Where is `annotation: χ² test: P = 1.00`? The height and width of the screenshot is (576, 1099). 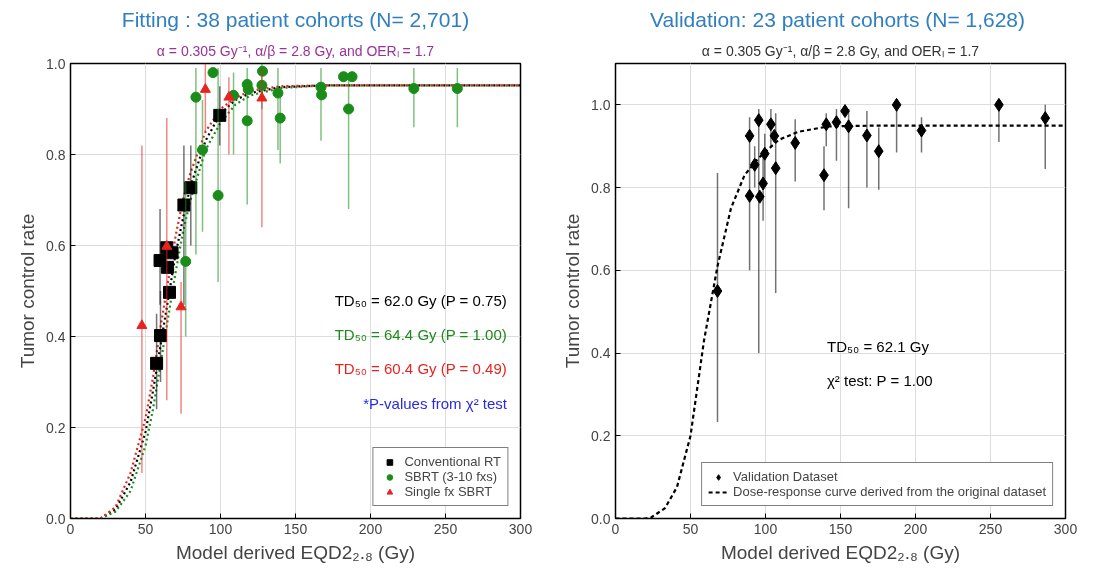
annotation: χ² test: P = 1.00 is located at coordinates (880, 380).